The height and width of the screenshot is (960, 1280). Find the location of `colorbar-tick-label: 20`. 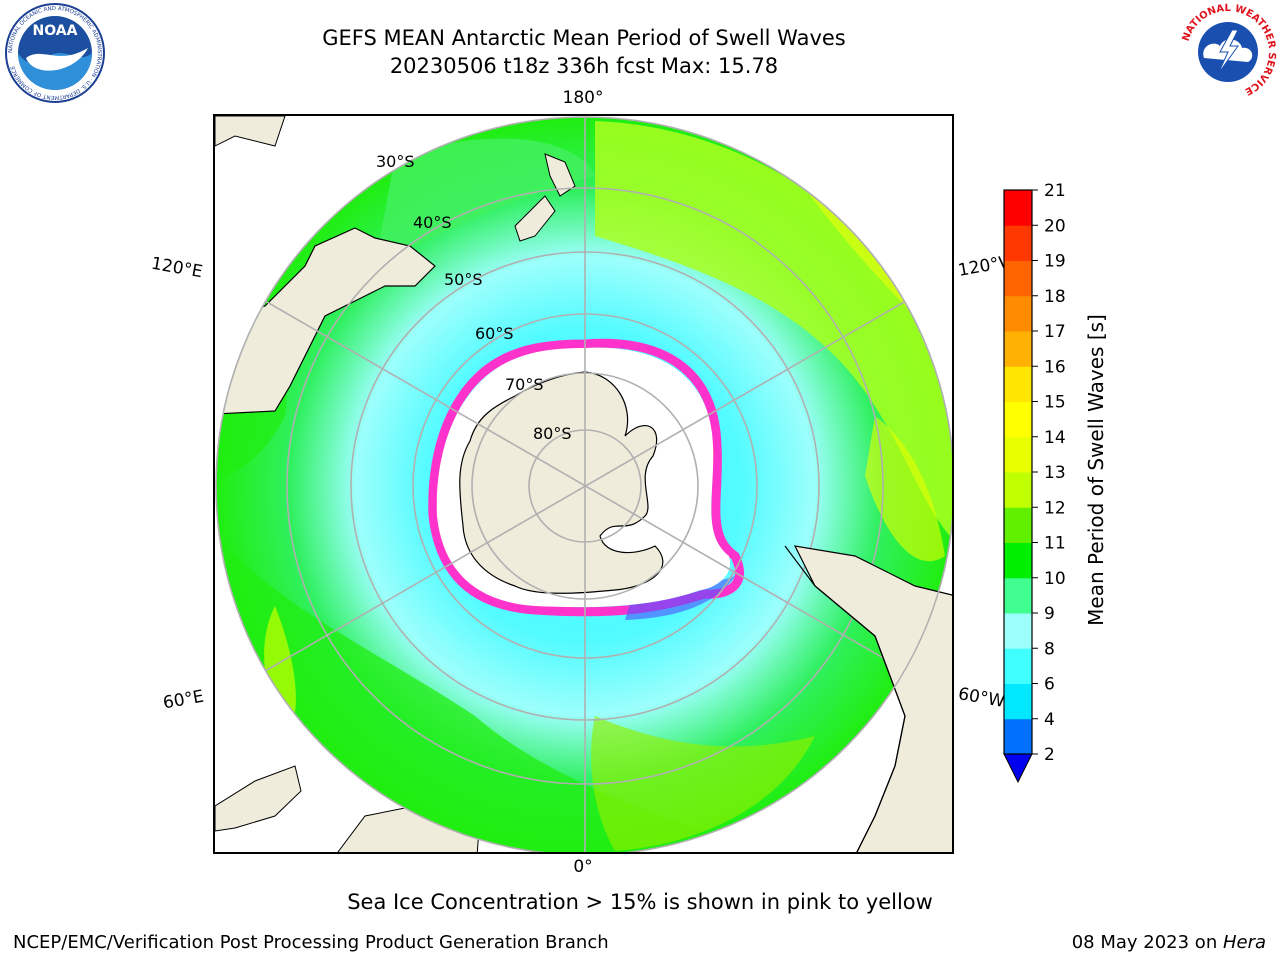

colorbar-tick-label: 20 is located at coordinates (1055, 226).